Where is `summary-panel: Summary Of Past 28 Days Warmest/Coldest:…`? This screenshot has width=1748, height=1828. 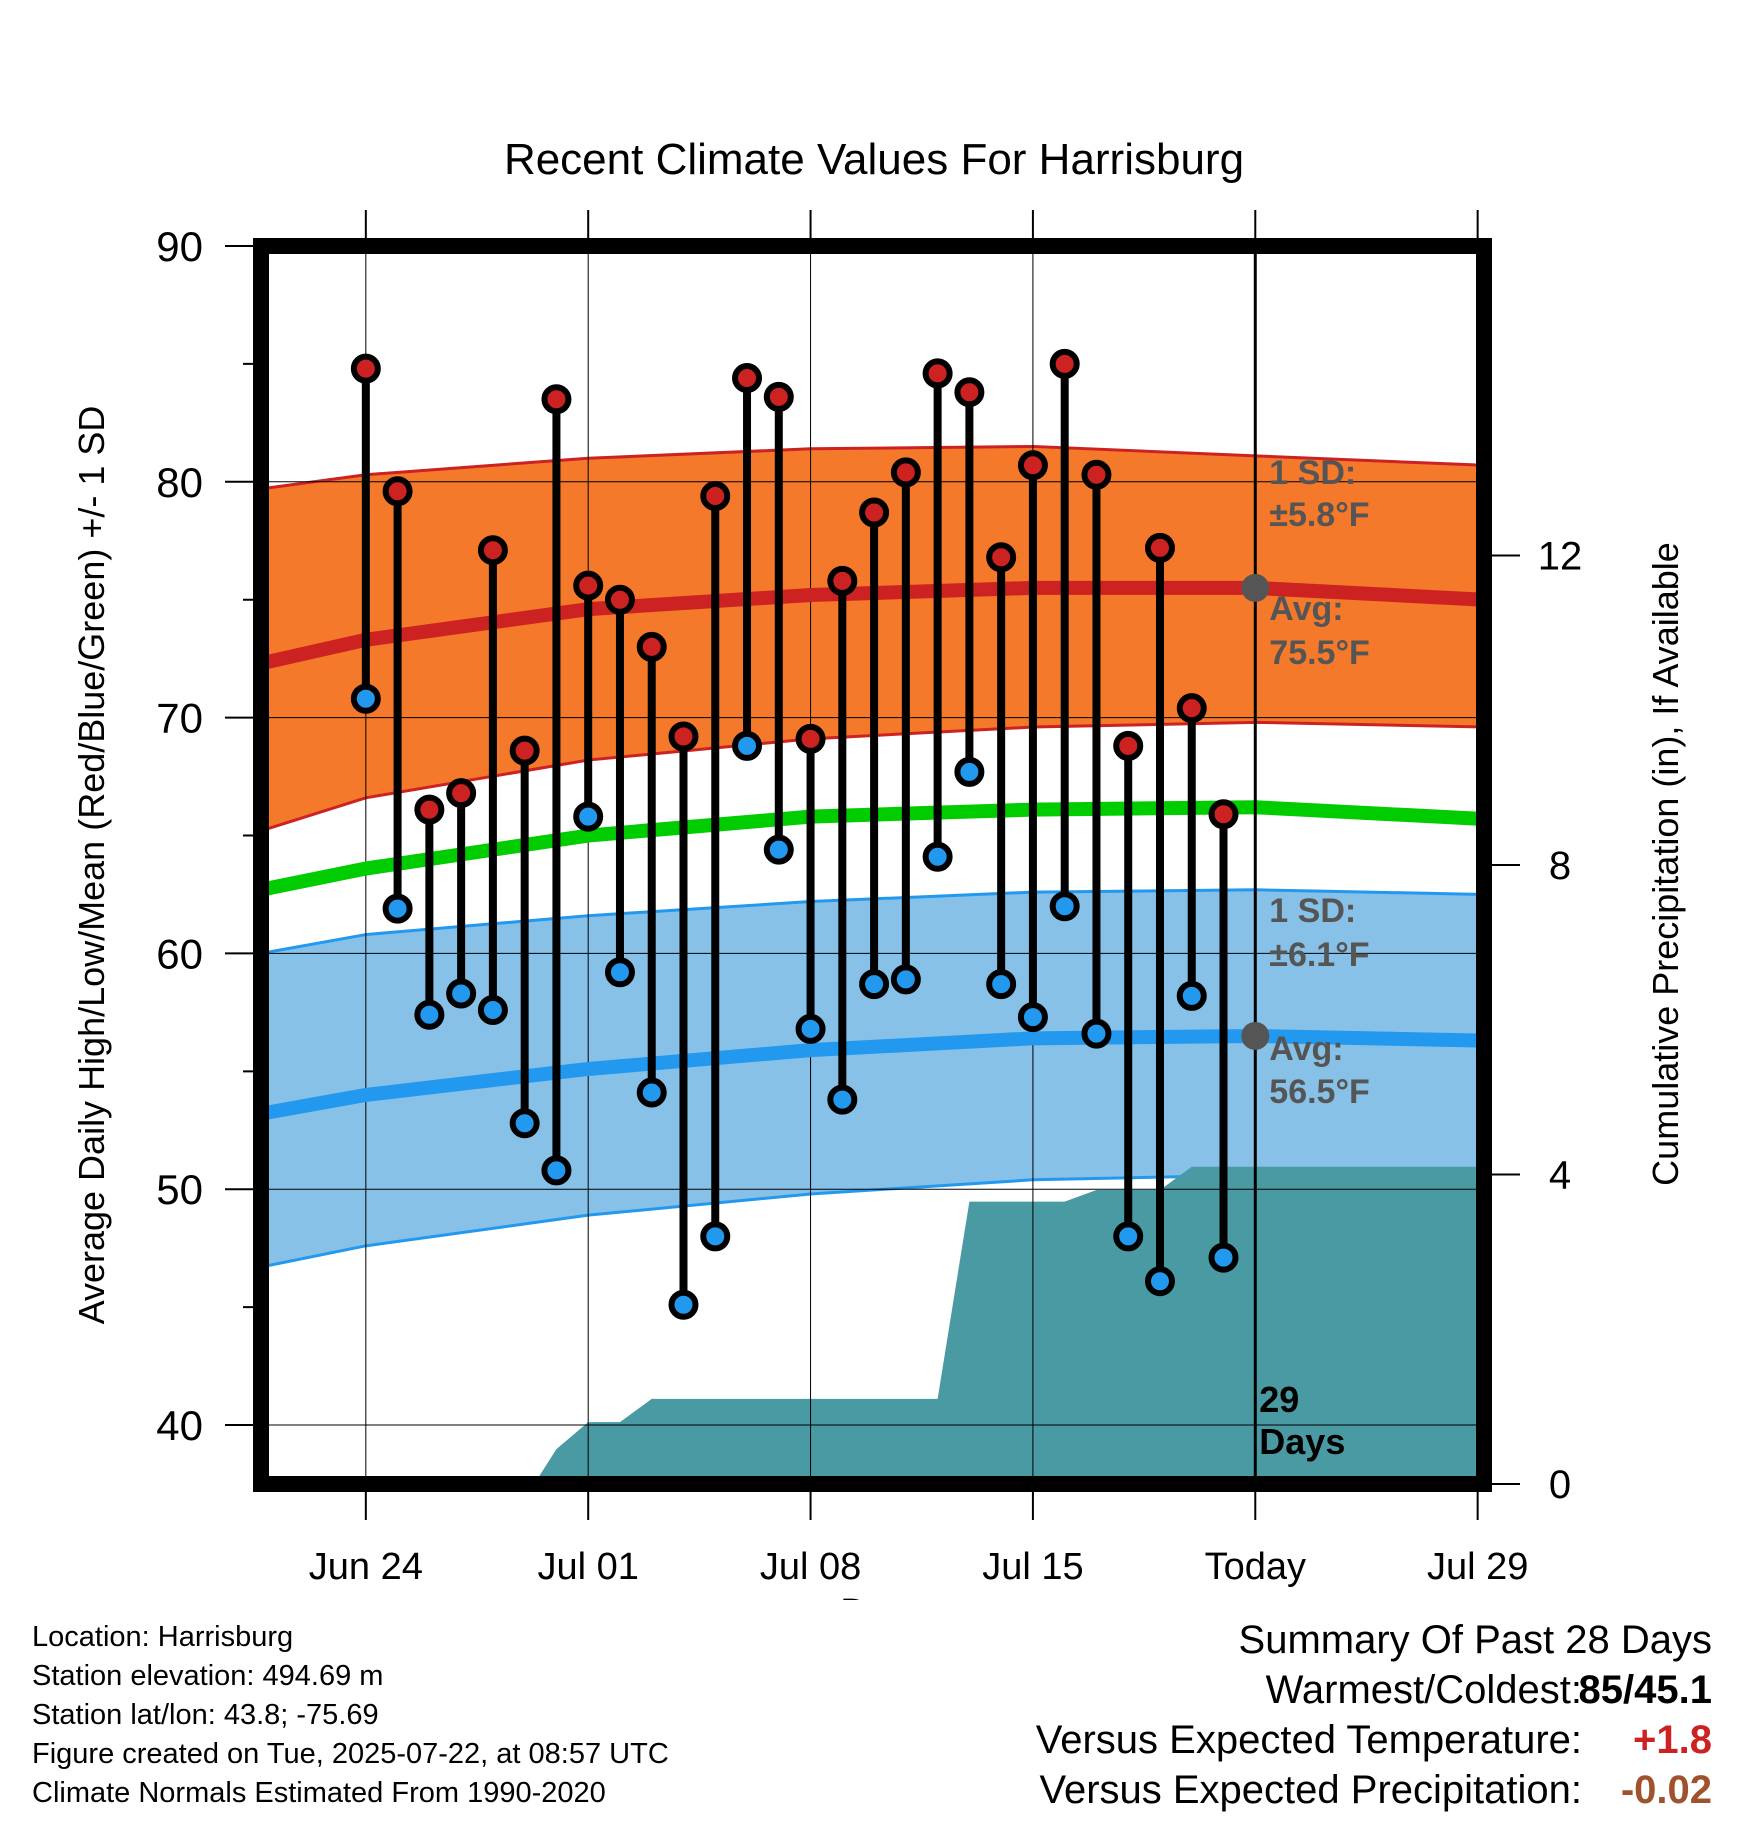 summary-panel: Summary Of Past 28 Days Warmest/Coldest:… is located at coordinates (1262, 1715).